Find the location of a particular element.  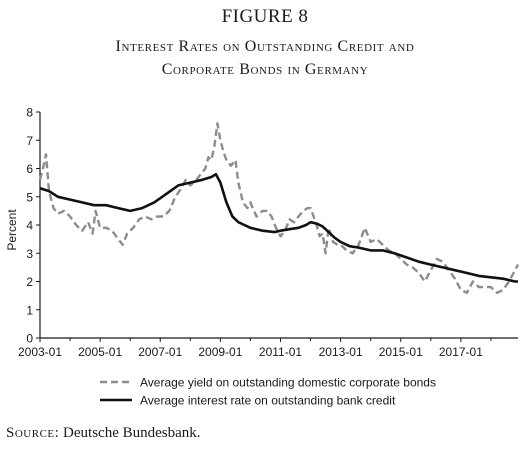

source-text: Deutsche Bundesbank. is located at coordinates (132, 433).